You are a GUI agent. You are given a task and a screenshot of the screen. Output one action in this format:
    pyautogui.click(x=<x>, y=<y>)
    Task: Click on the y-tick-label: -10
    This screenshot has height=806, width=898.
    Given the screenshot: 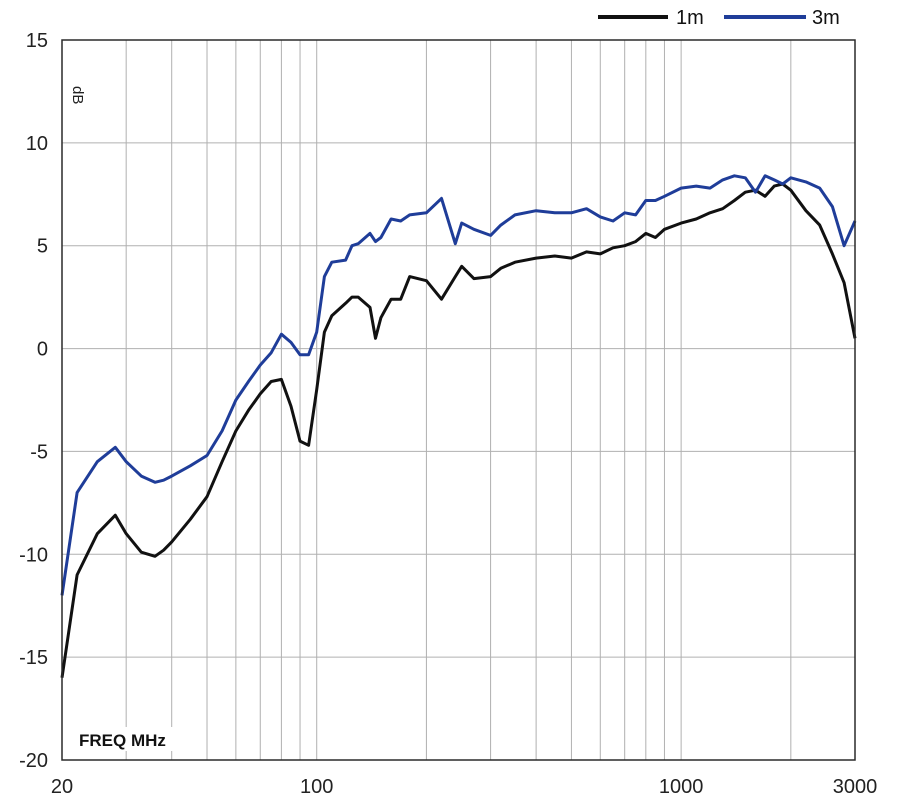 What is the action you would take?
    pyautogui.click(x=33, y=555)
    